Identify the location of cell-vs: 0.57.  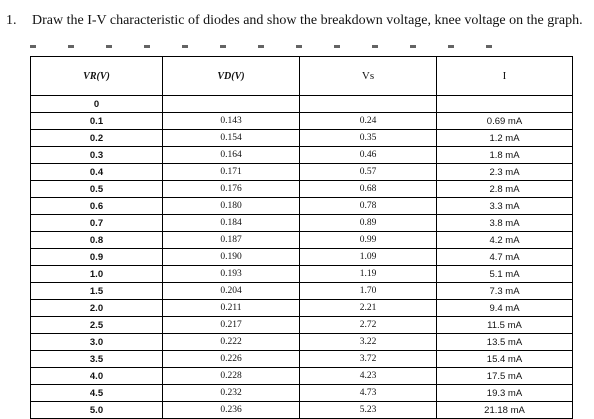
(368, 172).